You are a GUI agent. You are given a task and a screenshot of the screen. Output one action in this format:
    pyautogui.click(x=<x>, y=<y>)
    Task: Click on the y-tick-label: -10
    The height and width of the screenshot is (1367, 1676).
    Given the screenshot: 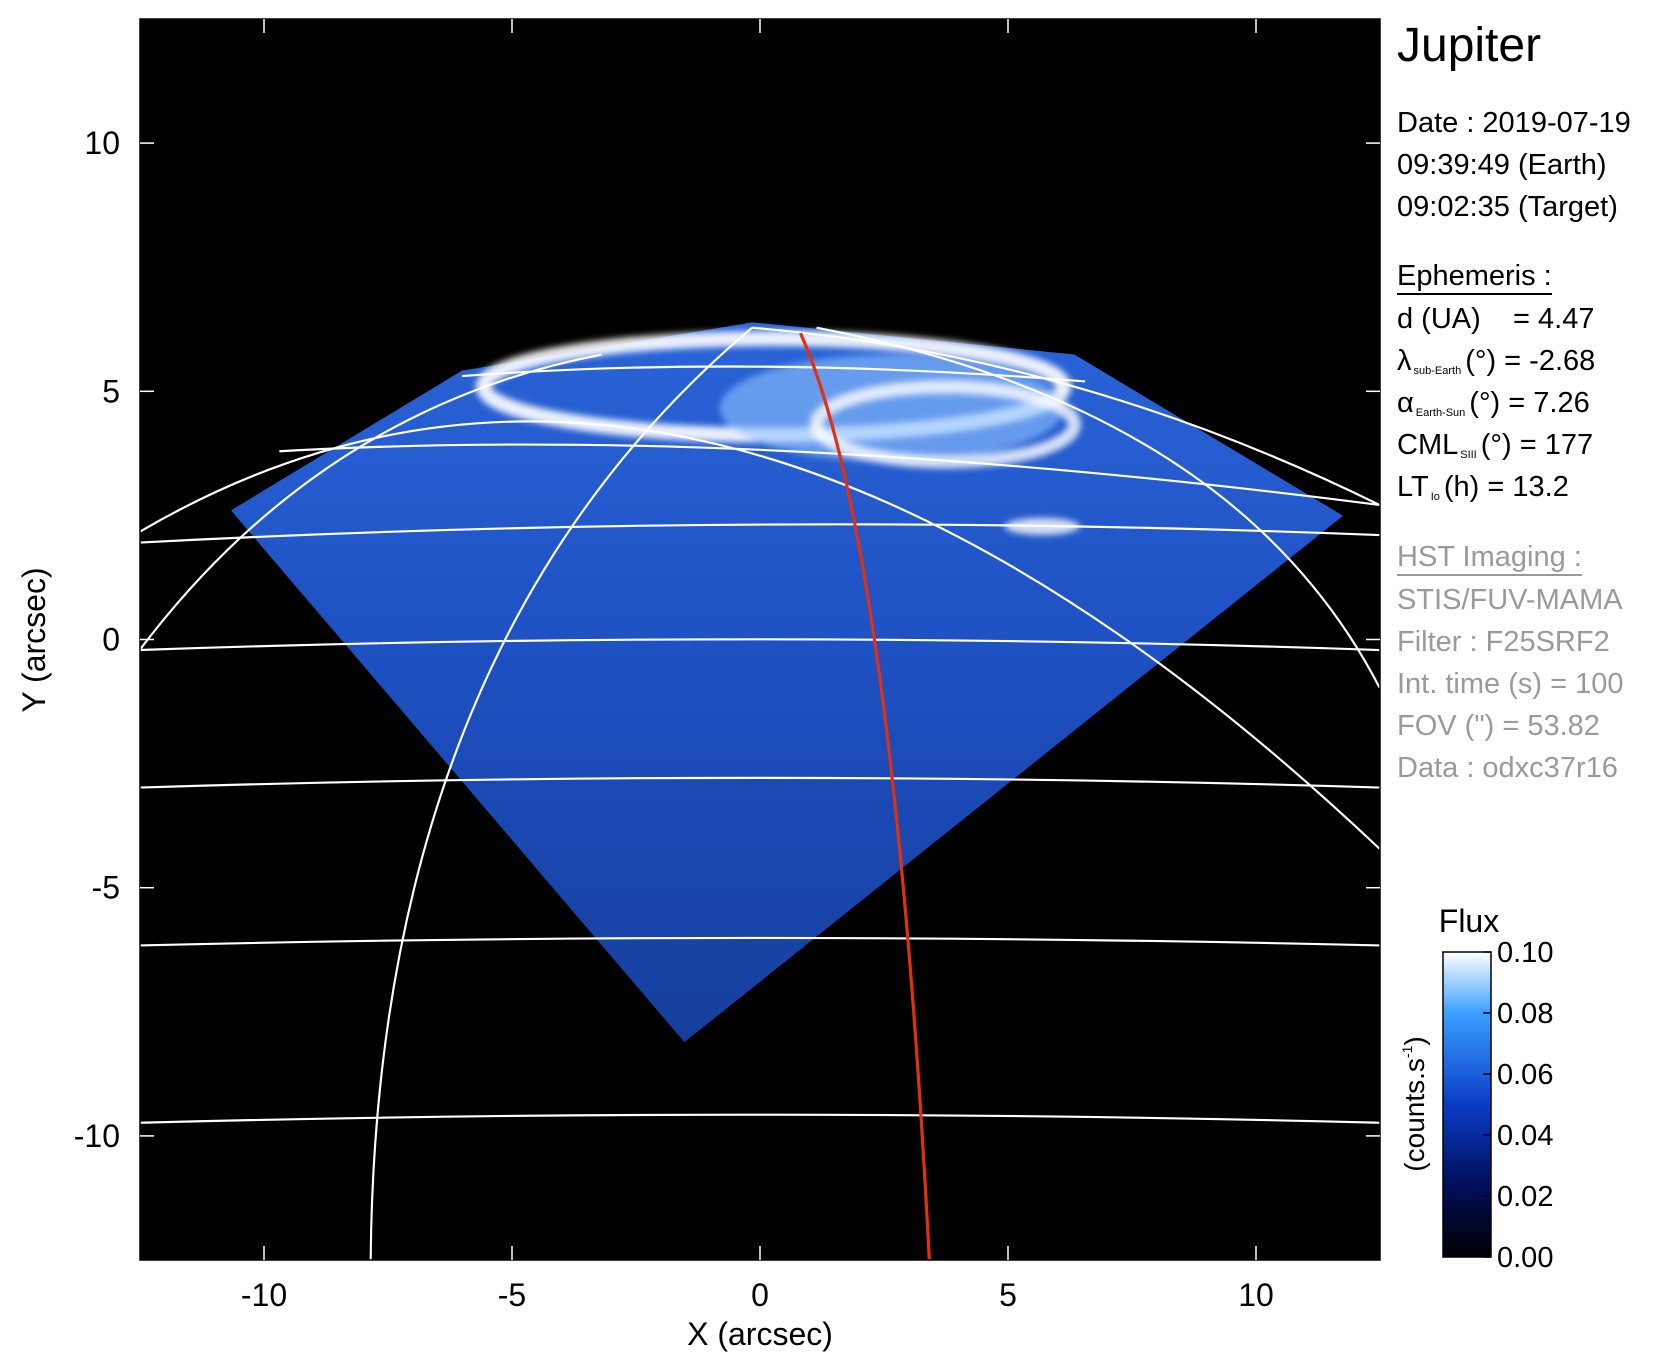 What is the action you would take?
    pyautogui.click(x=97, y=1136)
    